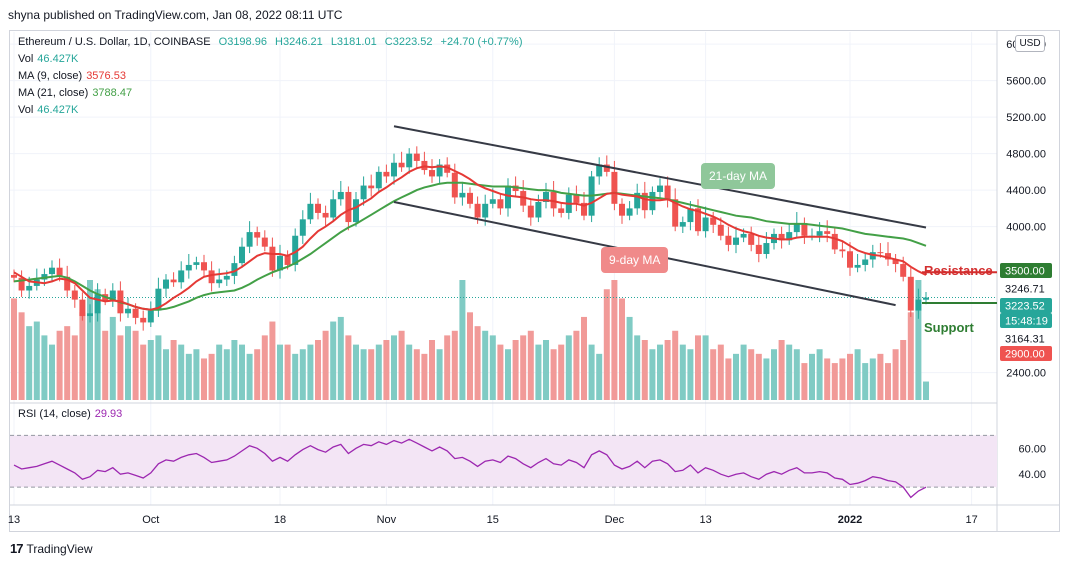 The width and height of the screenshot is (1071, 568). I want to click on price-badge-low, so click(1026, 338).